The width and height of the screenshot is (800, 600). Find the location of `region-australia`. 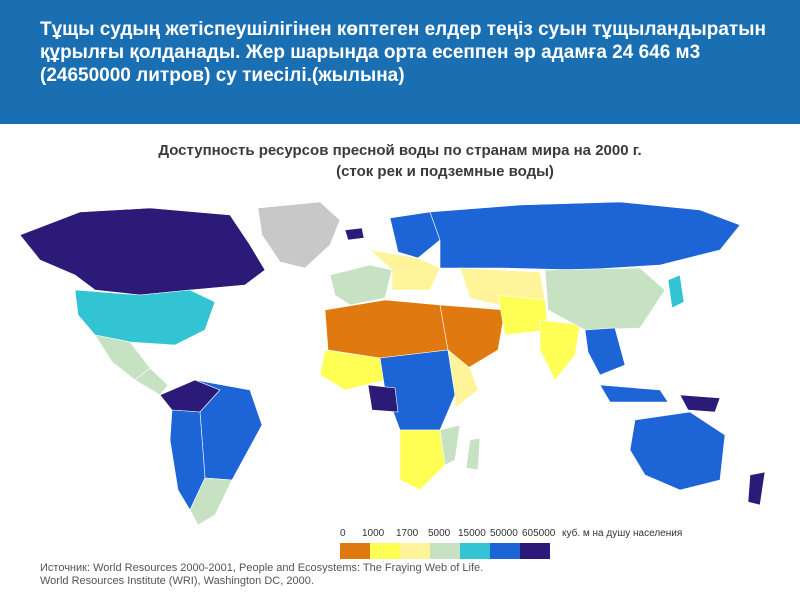

region-australia is located at coordinates (677, 451).